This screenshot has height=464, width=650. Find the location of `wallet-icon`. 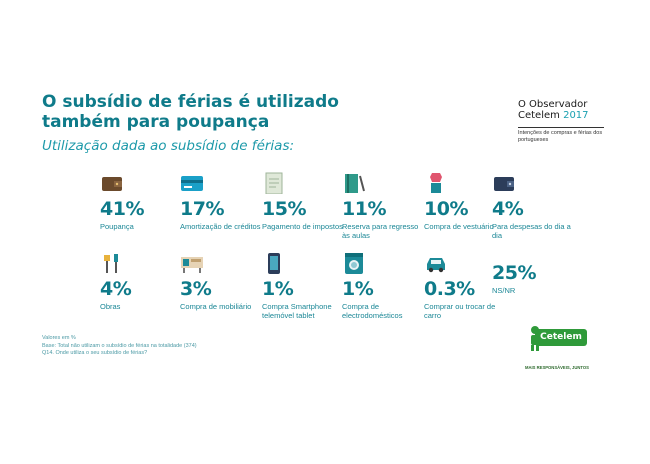

wallet-icon is located at coordinates (112, 184).